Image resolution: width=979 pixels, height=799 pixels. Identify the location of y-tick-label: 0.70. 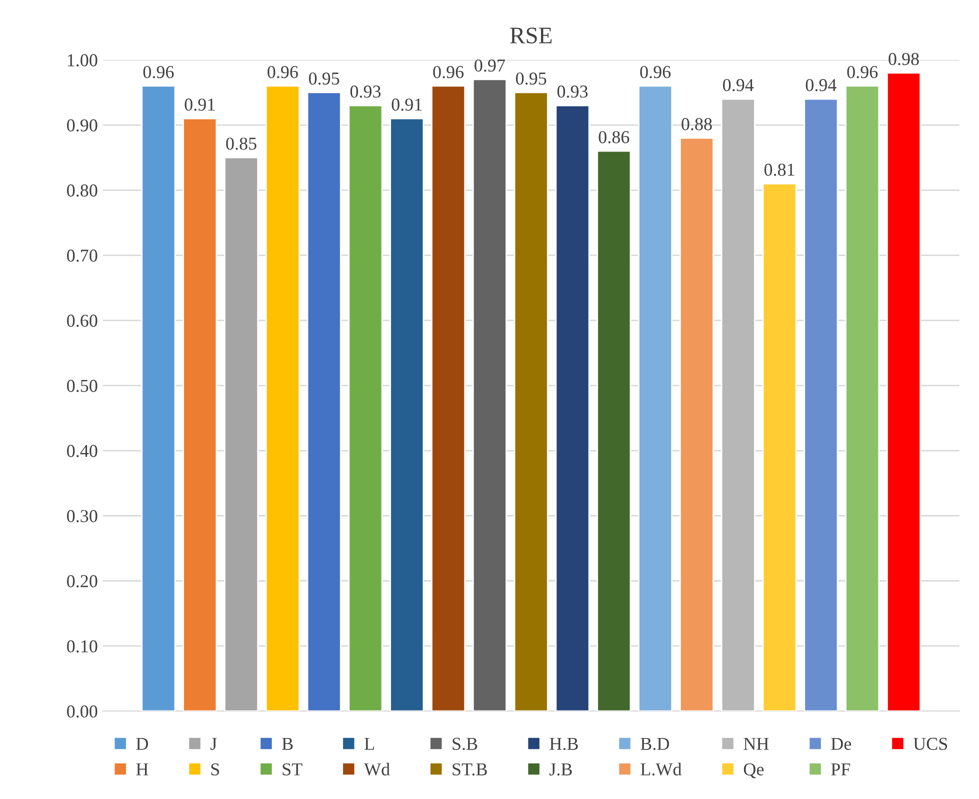
(82, 256).